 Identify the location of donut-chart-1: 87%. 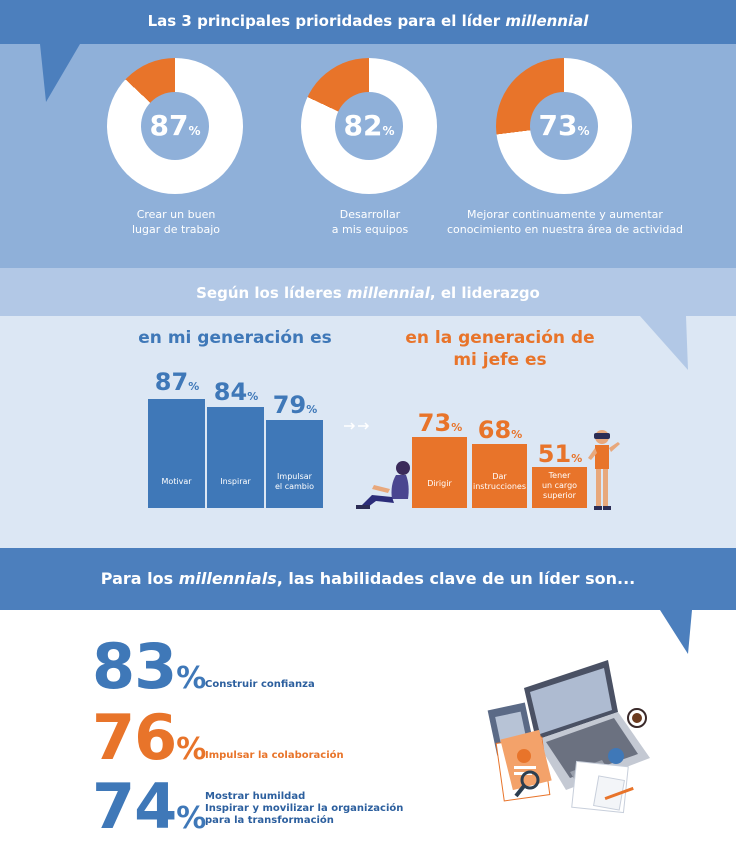
(175, 126).